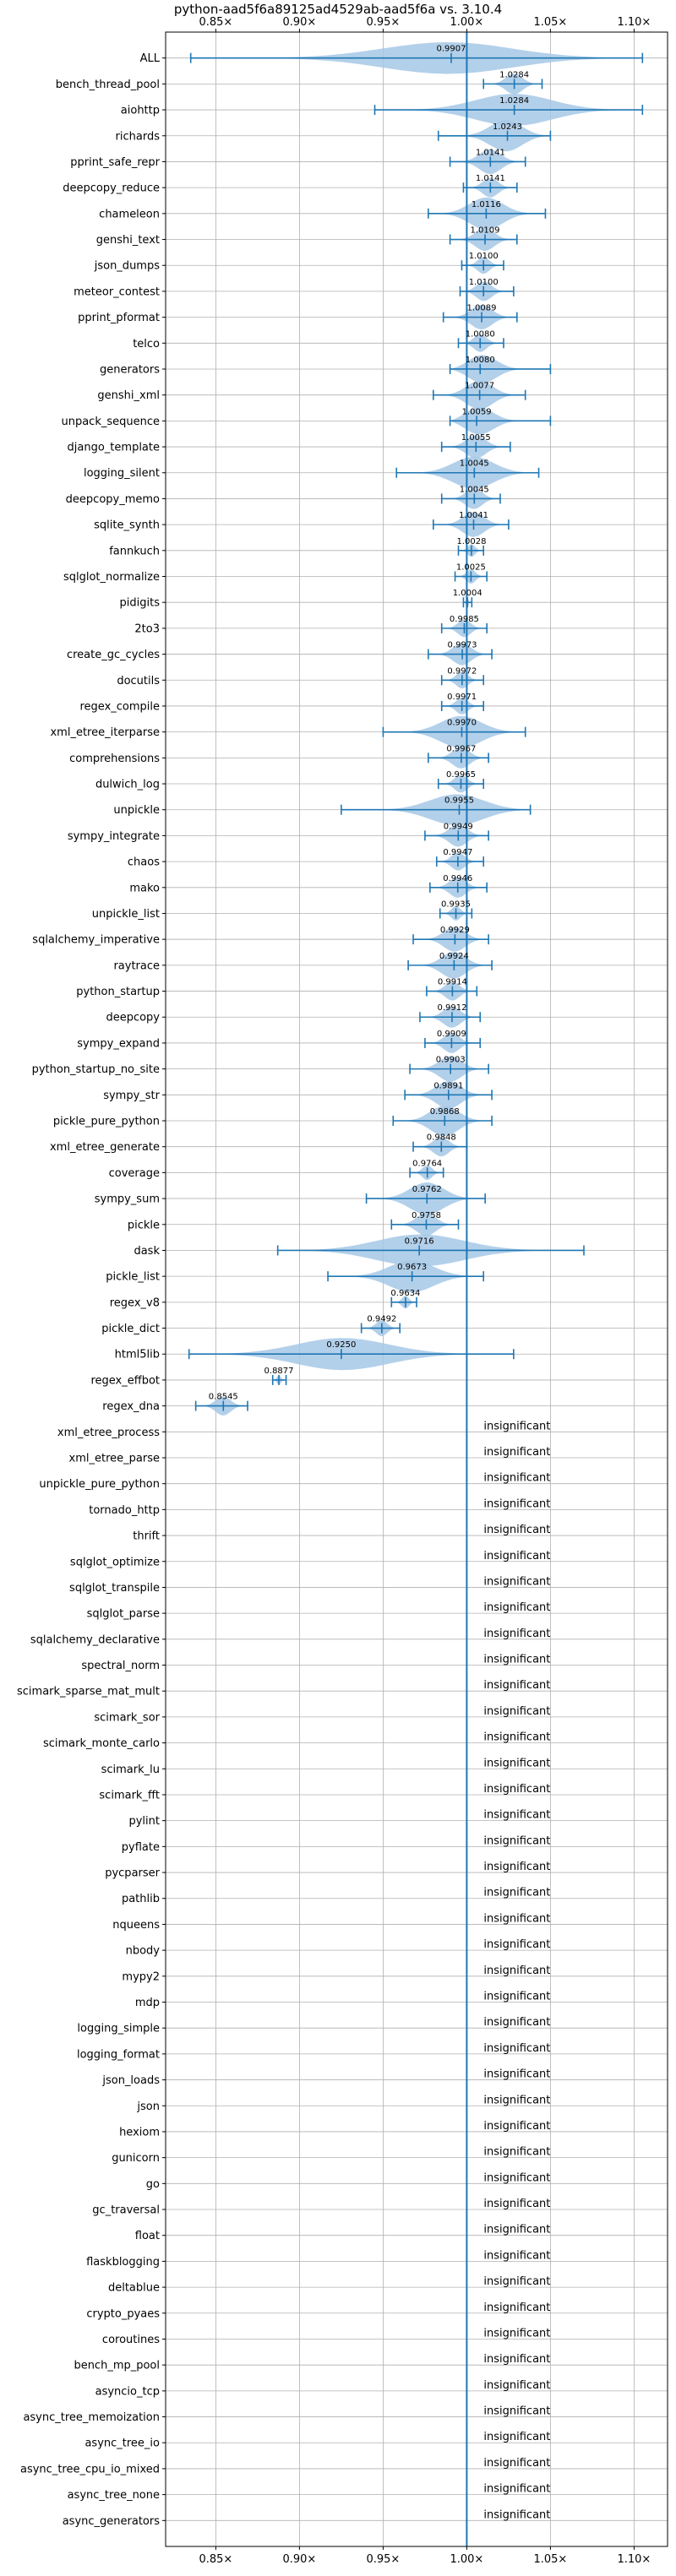 The height and width of the screenshot is (2576, 676). What do you see at coordinates (114, 1588) in the screenshot?
I see `benchmark-label: sqlglot_transpile` at bounding box center [114, 1588].